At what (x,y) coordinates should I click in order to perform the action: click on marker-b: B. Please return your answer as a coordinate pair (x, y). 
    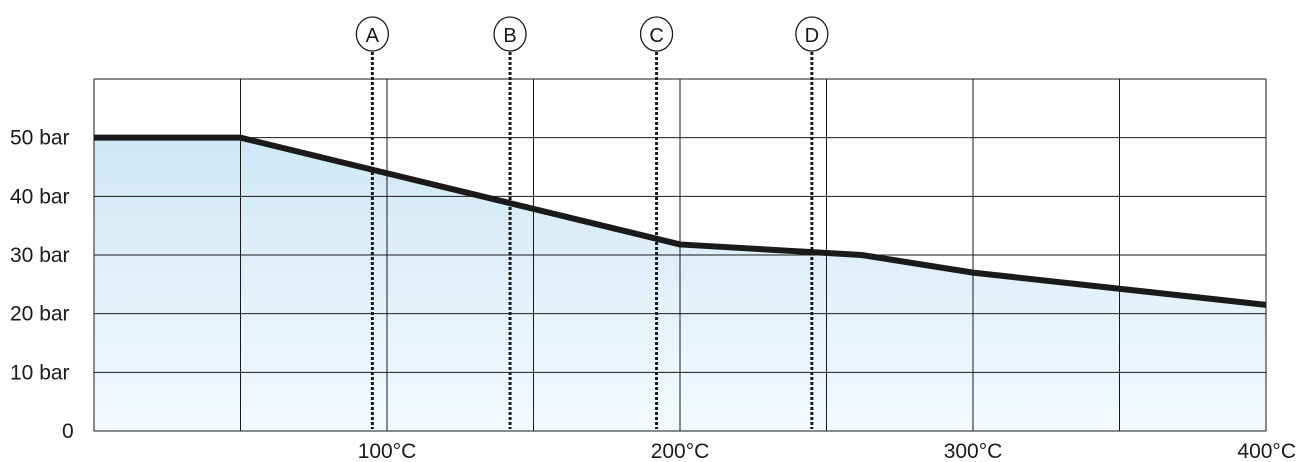
    Looking at the image, I should click on (510, 222).